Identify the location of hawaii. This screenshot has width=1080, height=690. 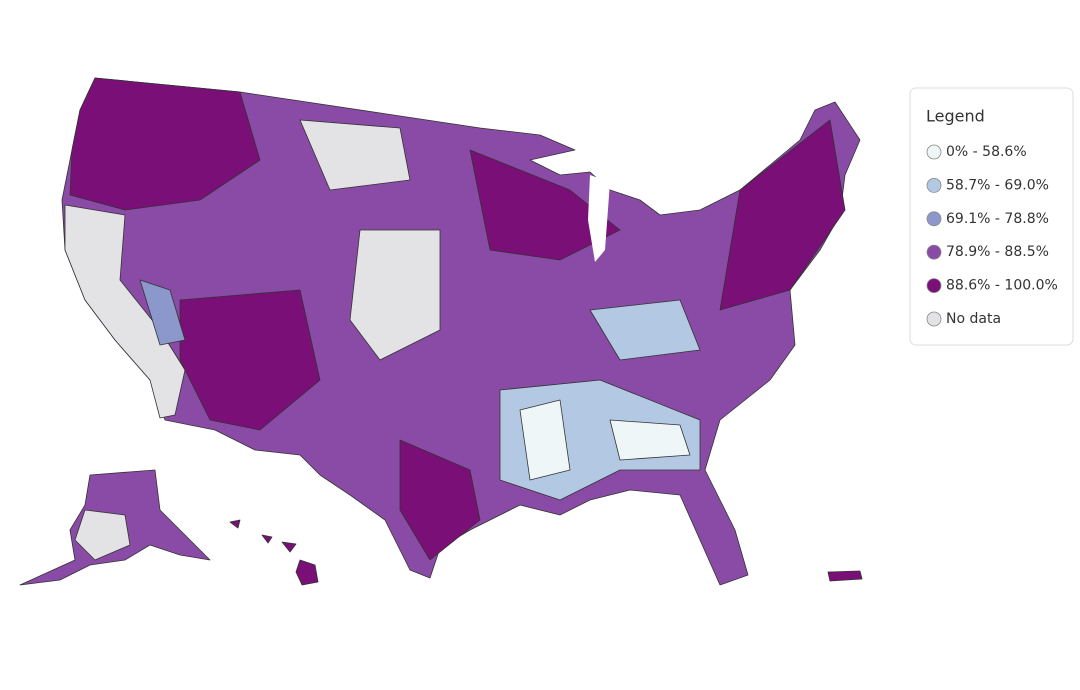
(274, 552).